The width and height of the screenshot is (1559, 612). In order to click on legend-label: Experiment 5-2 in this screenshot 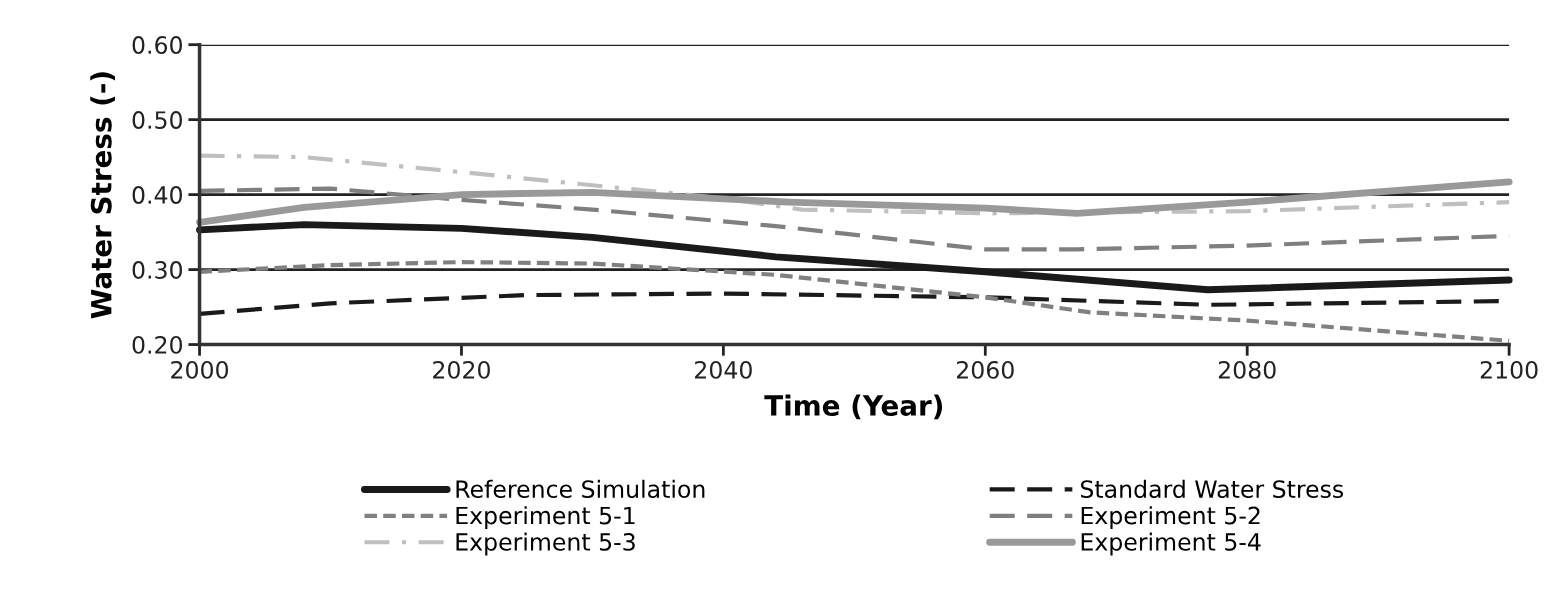, I will do `click(1170, 517)`.